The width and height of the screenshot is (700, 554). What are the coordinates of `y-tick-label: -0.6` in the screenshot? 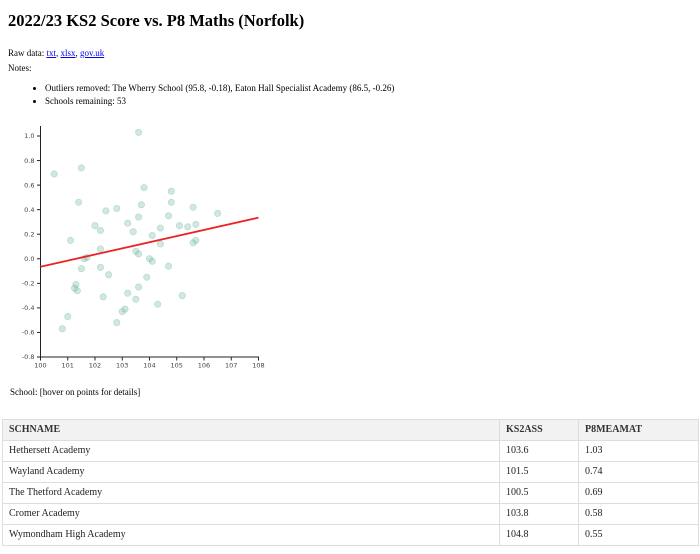 It's located at (28, 333).